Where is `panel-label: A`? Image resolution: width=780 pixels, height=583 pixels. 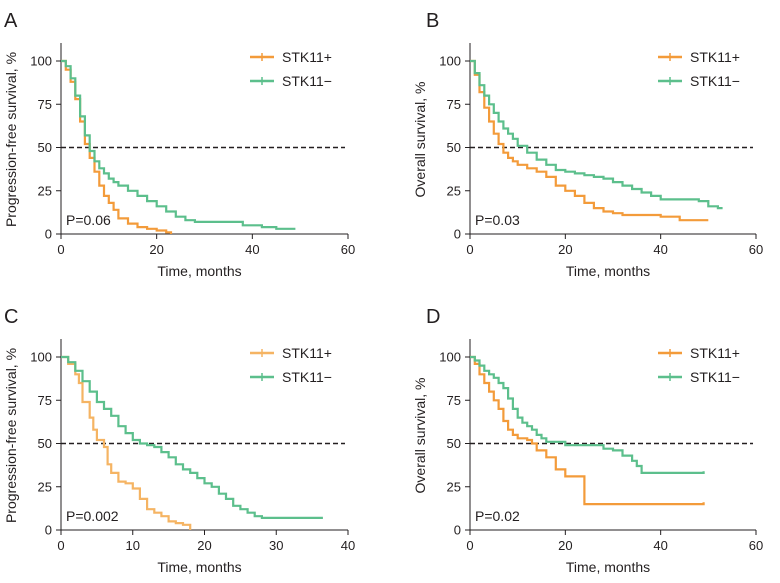 panel-label: A is located at coordinates (11, 21).